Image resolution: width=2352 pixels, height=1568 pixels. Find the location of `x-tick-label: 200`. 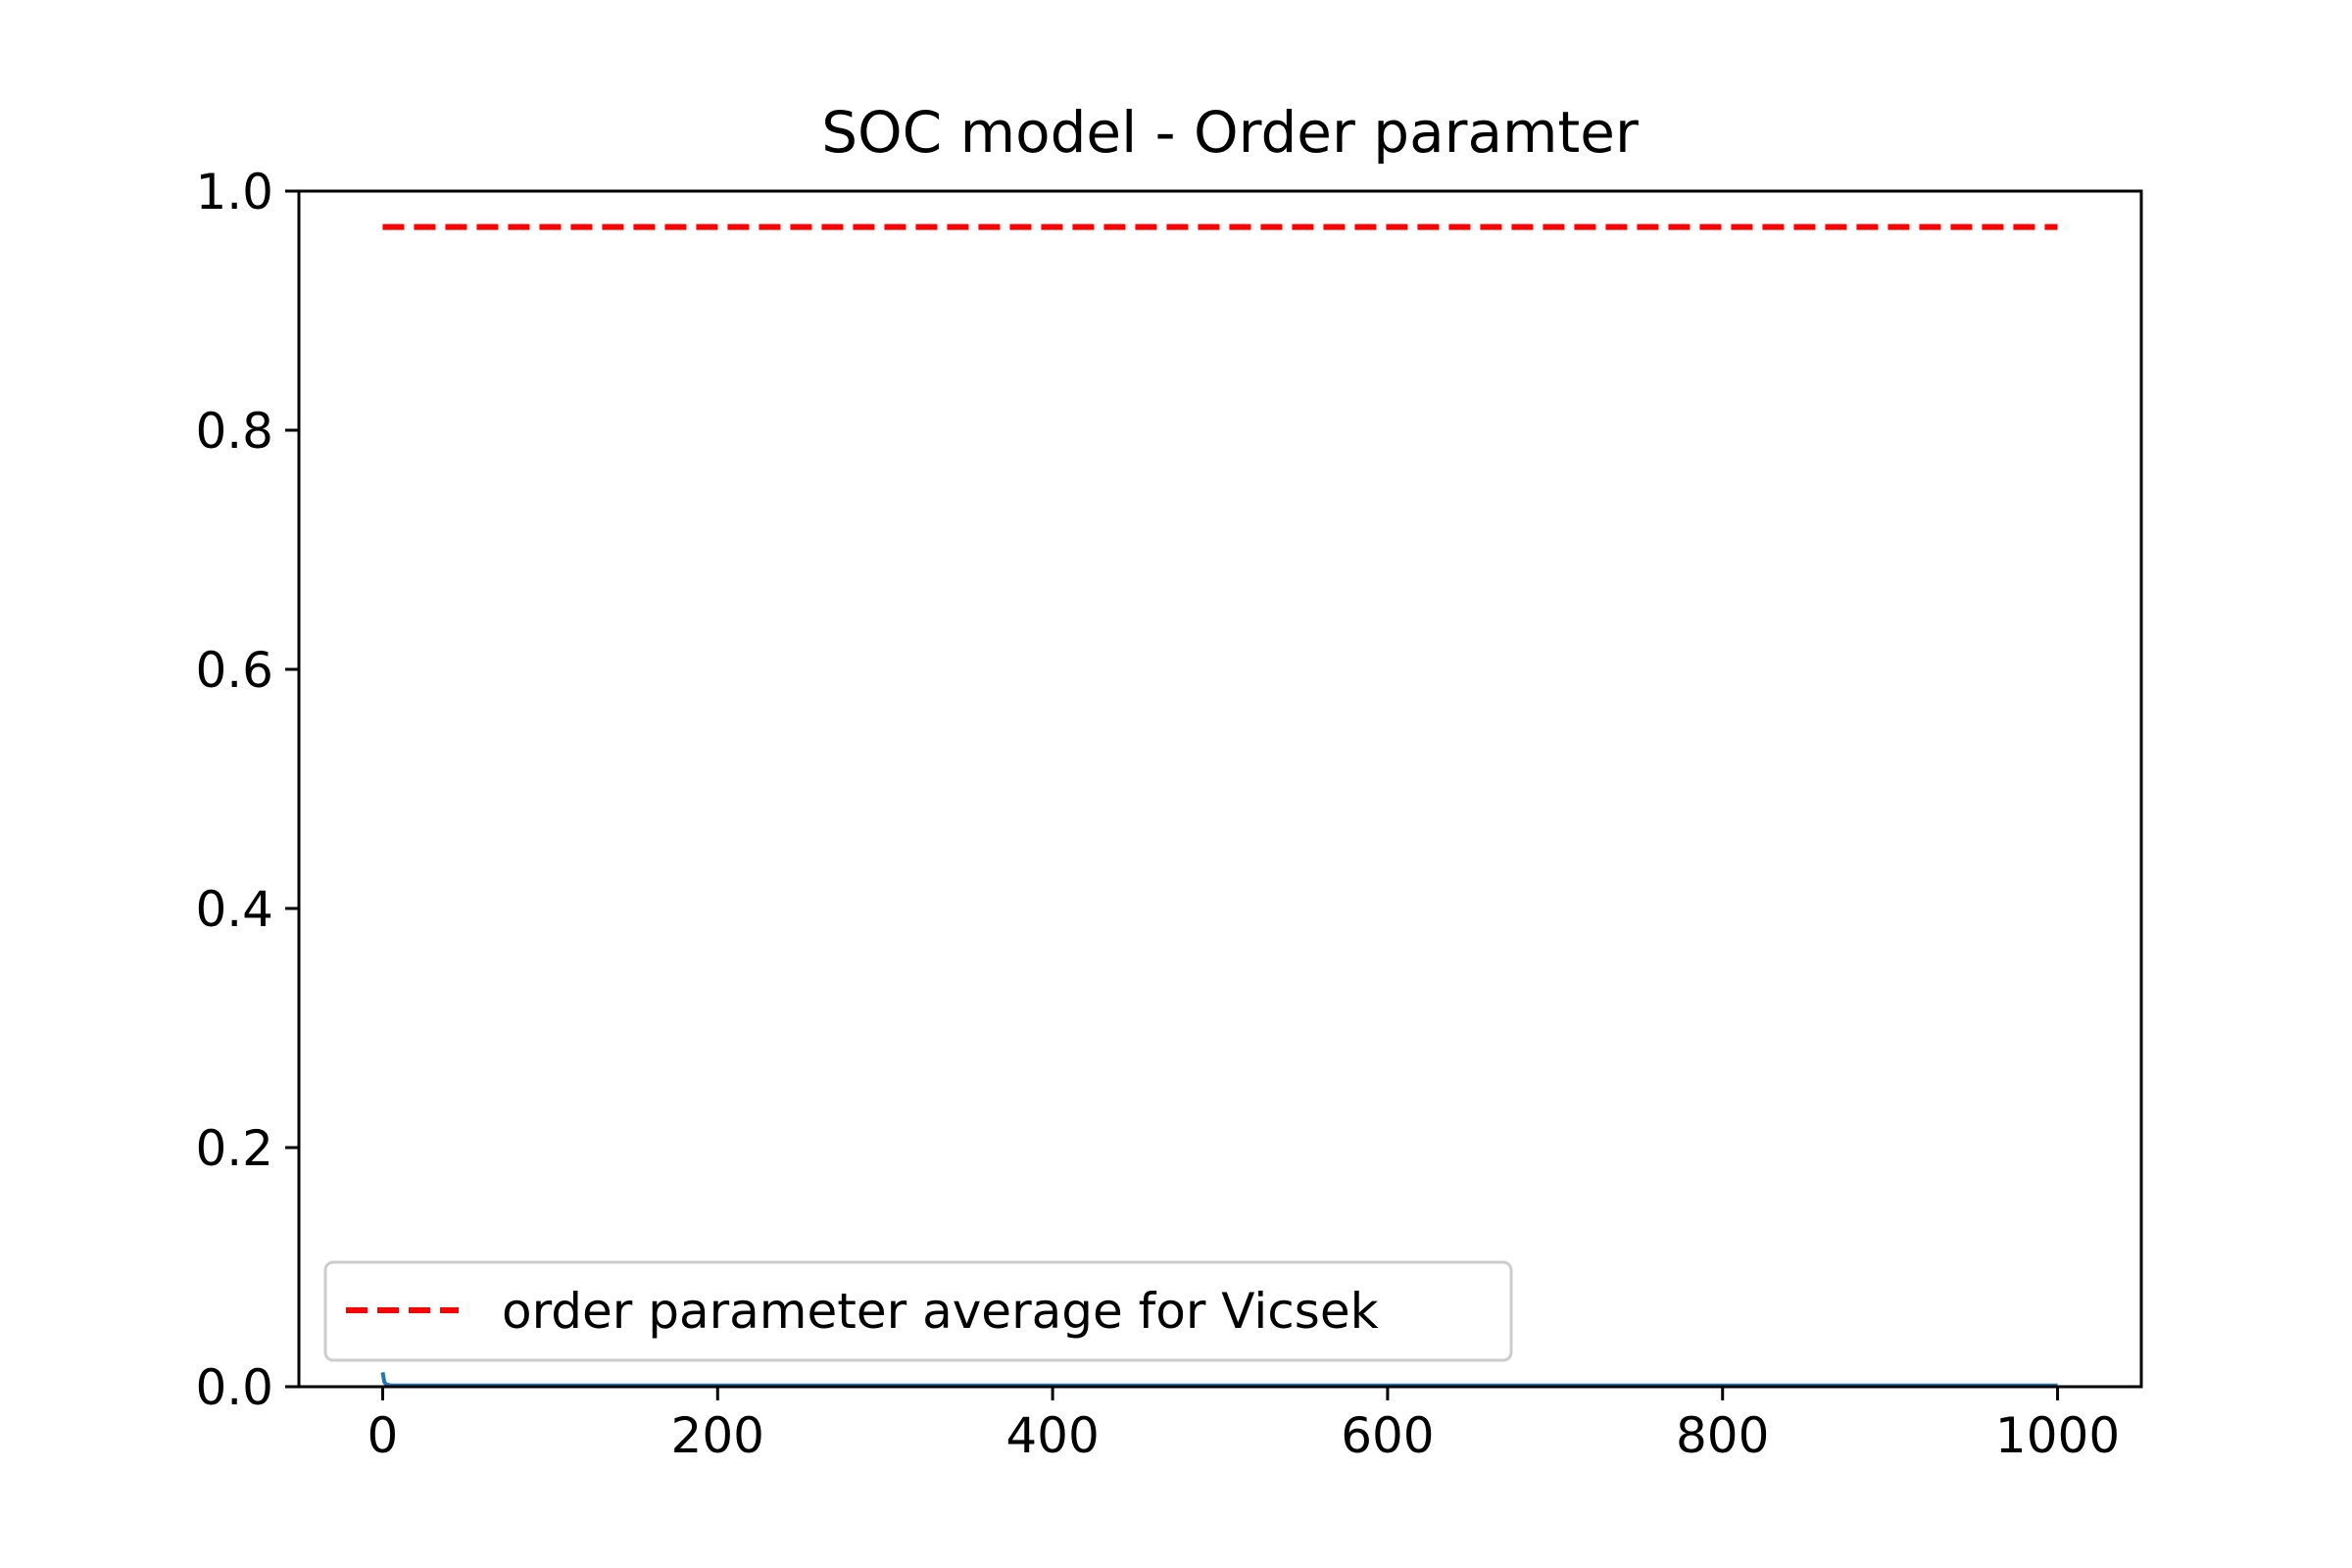

x-tick-label: 200 is located at coordinates (717, 1435).